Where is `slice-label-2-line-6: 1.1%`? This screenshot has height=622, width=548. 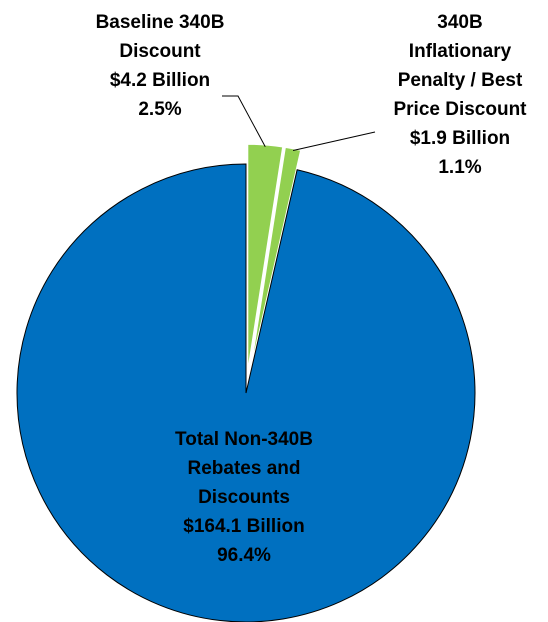
slice-label-2-line-6: 1.1% is located at coordinates (459, 167).